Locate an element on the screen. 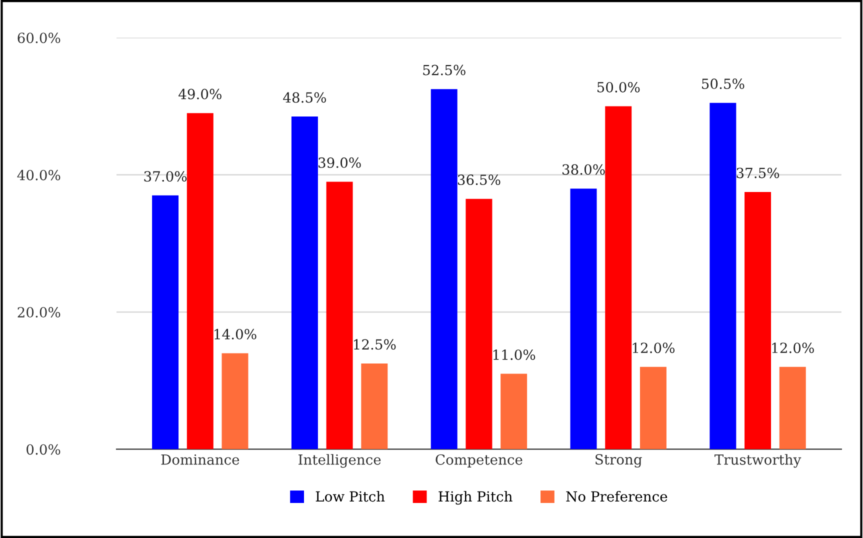 This screenshot has height=538, width=863. data-label: 14.0% is located at coordinates (235, 334).